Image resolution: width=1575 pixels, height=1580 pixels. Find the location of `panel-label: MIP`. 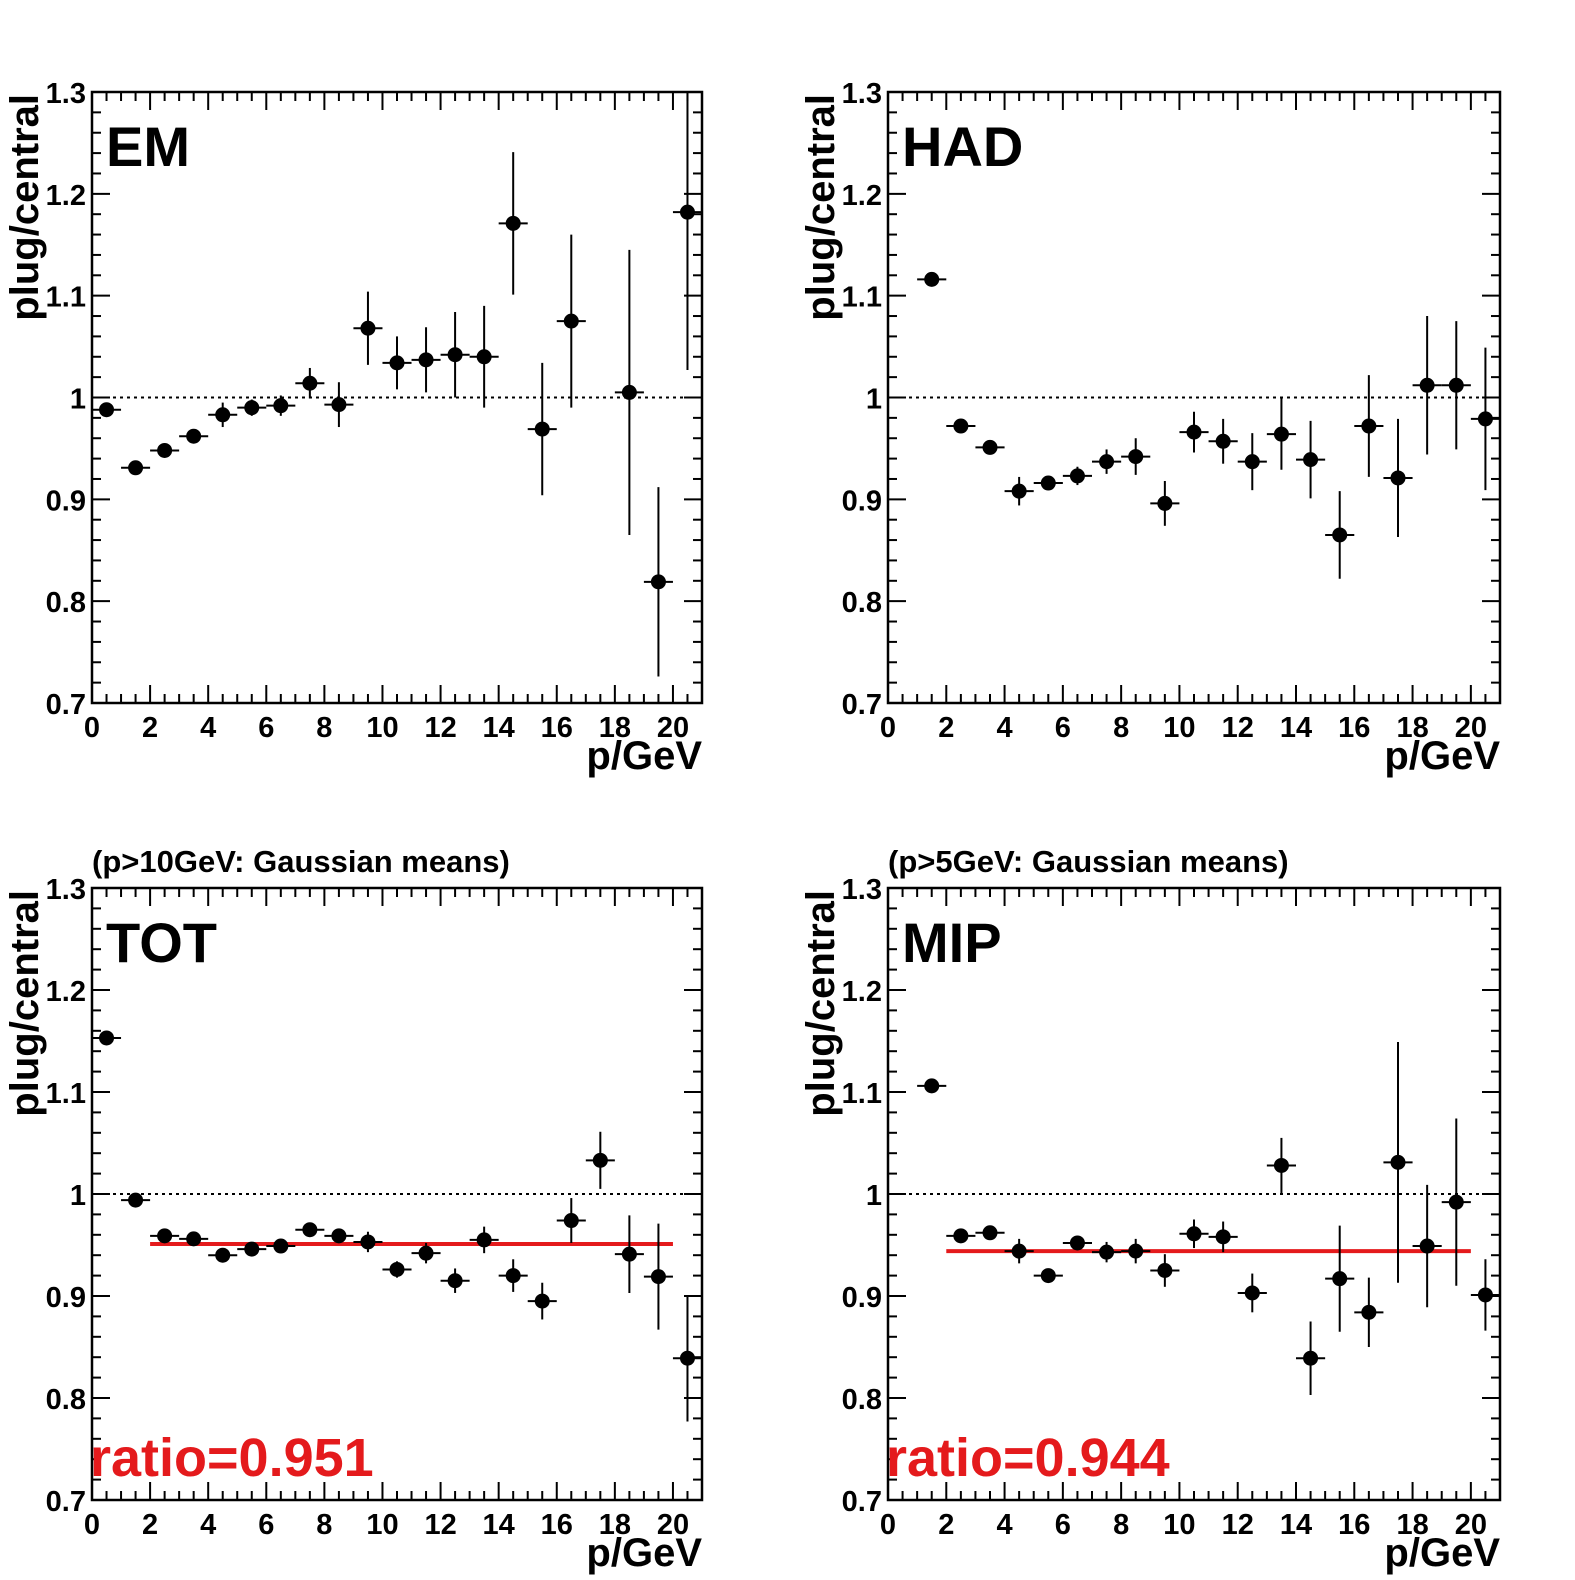

panel-label: MIP is located at coordinates (952, 942).